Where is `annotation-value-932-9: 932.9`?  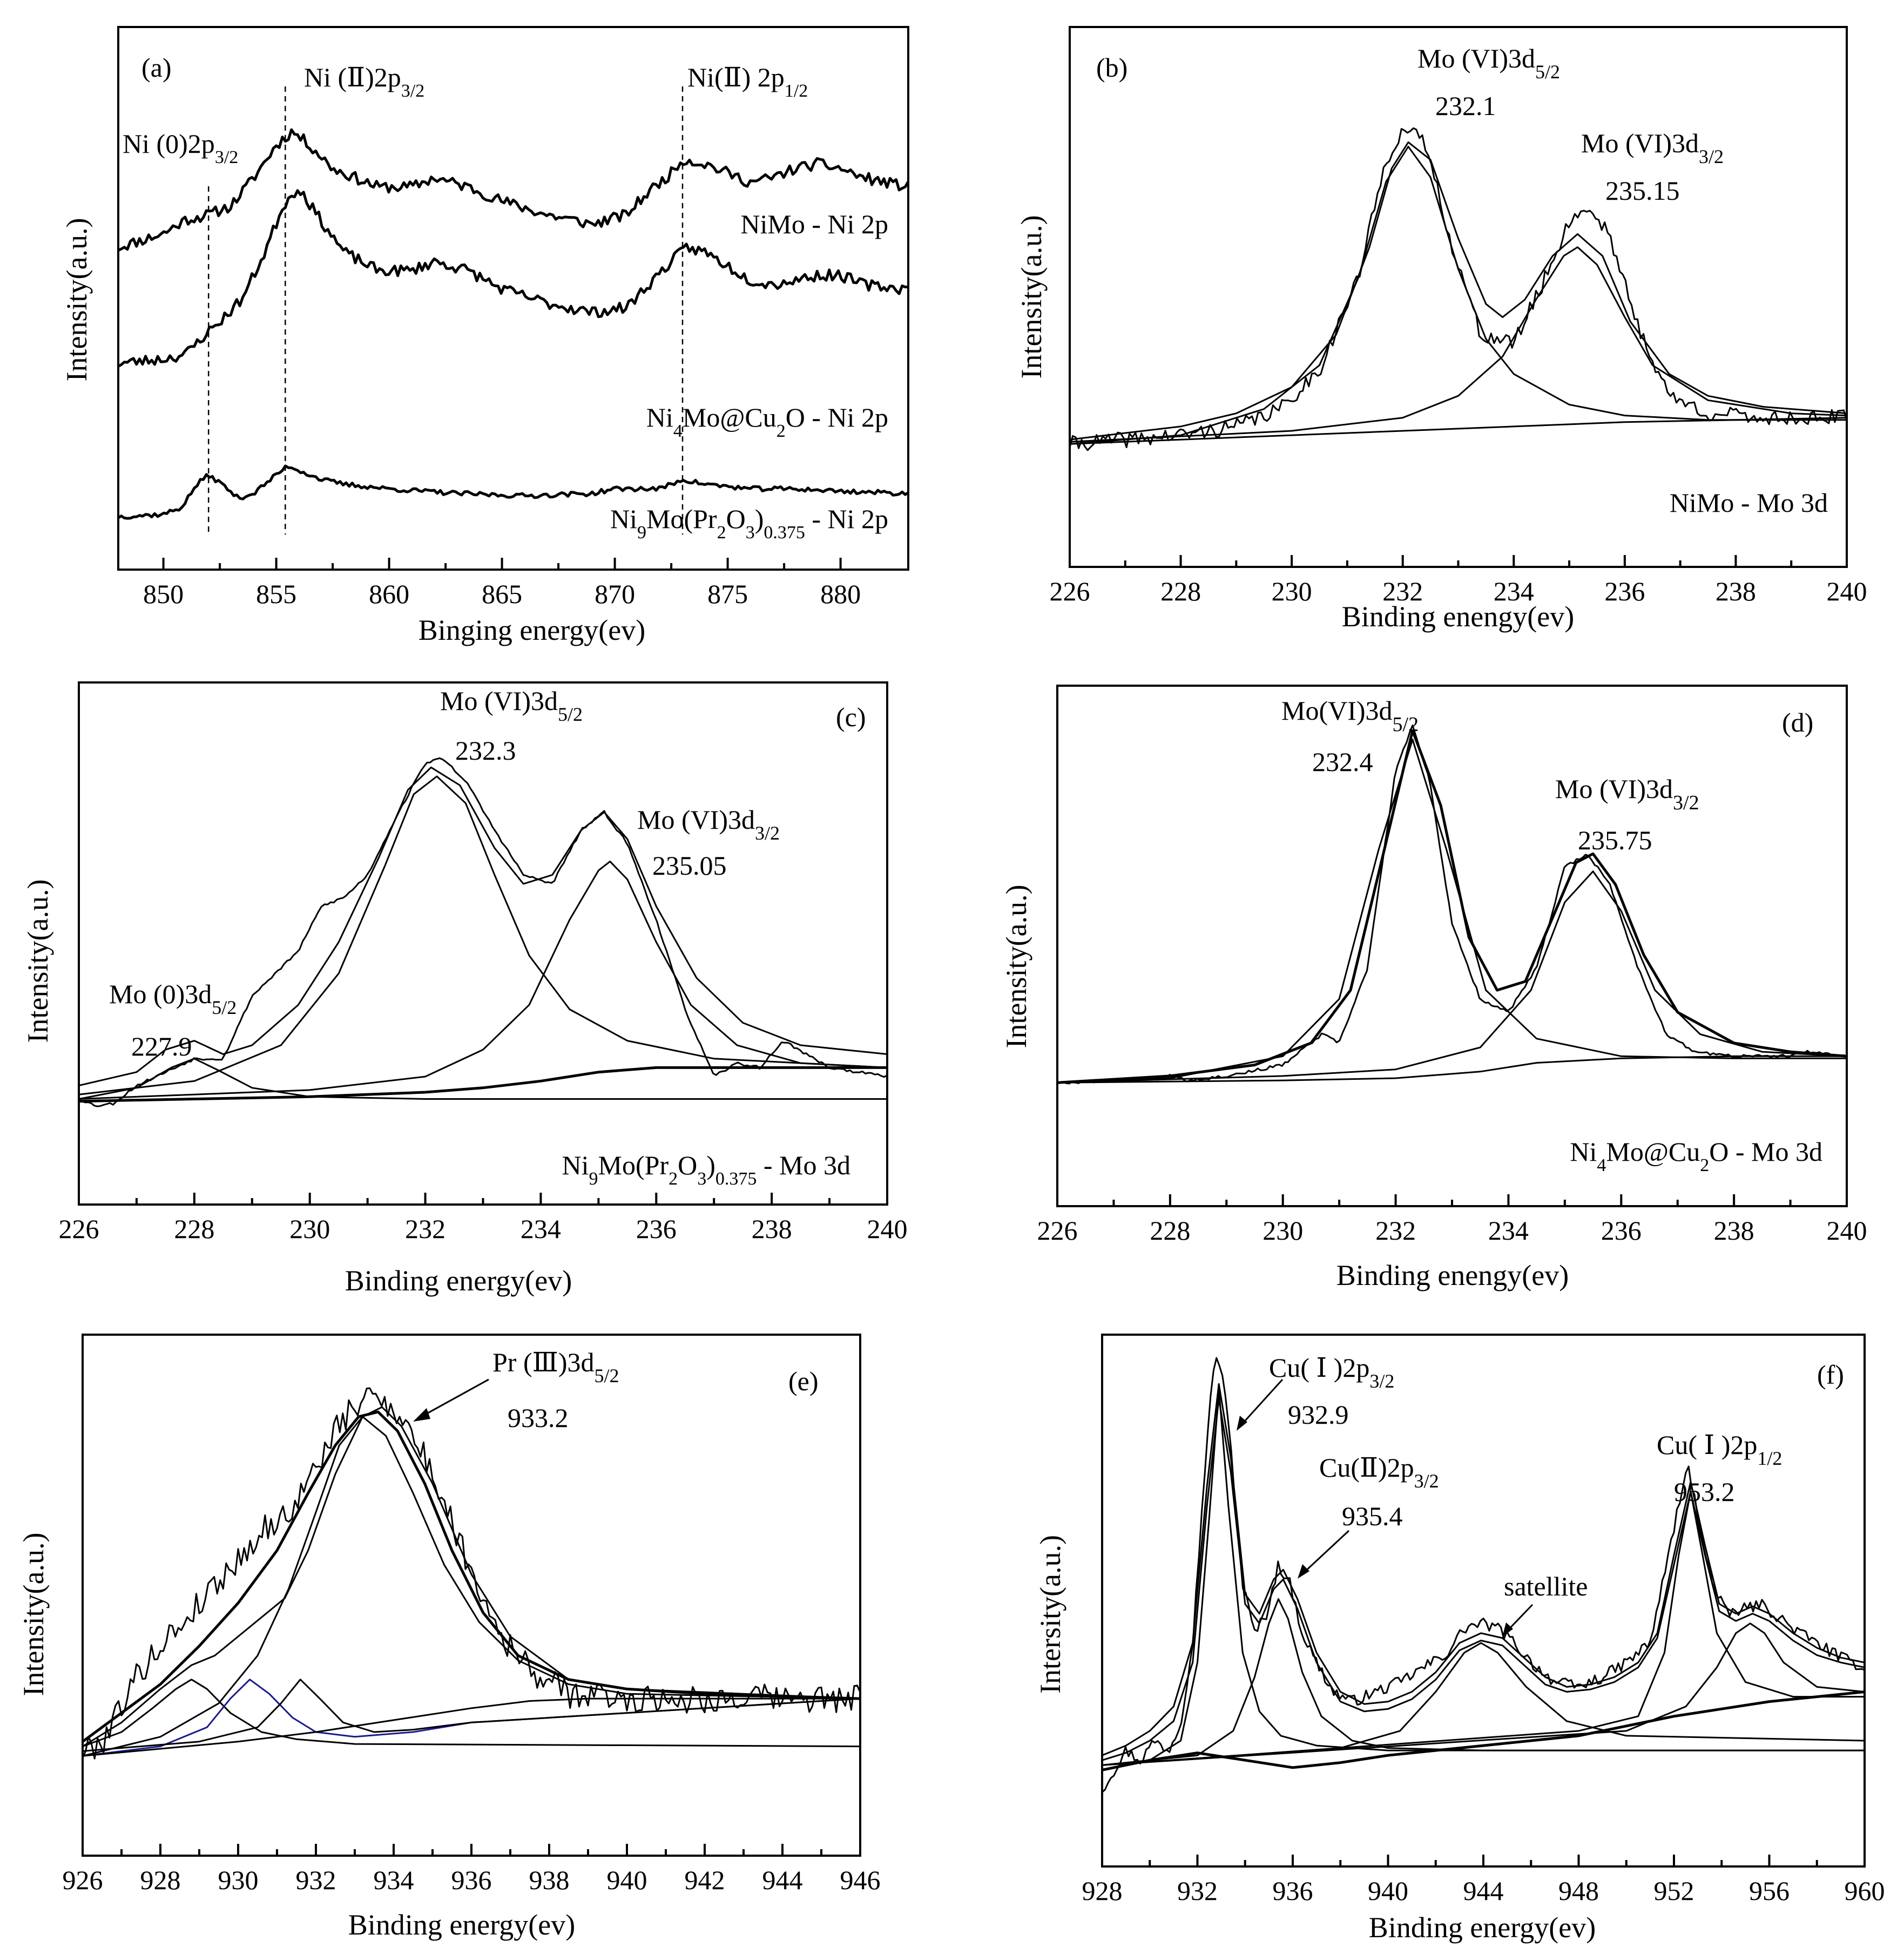 annotation-value-932-9: 932.9 is located at coordinates (1318, 1415).